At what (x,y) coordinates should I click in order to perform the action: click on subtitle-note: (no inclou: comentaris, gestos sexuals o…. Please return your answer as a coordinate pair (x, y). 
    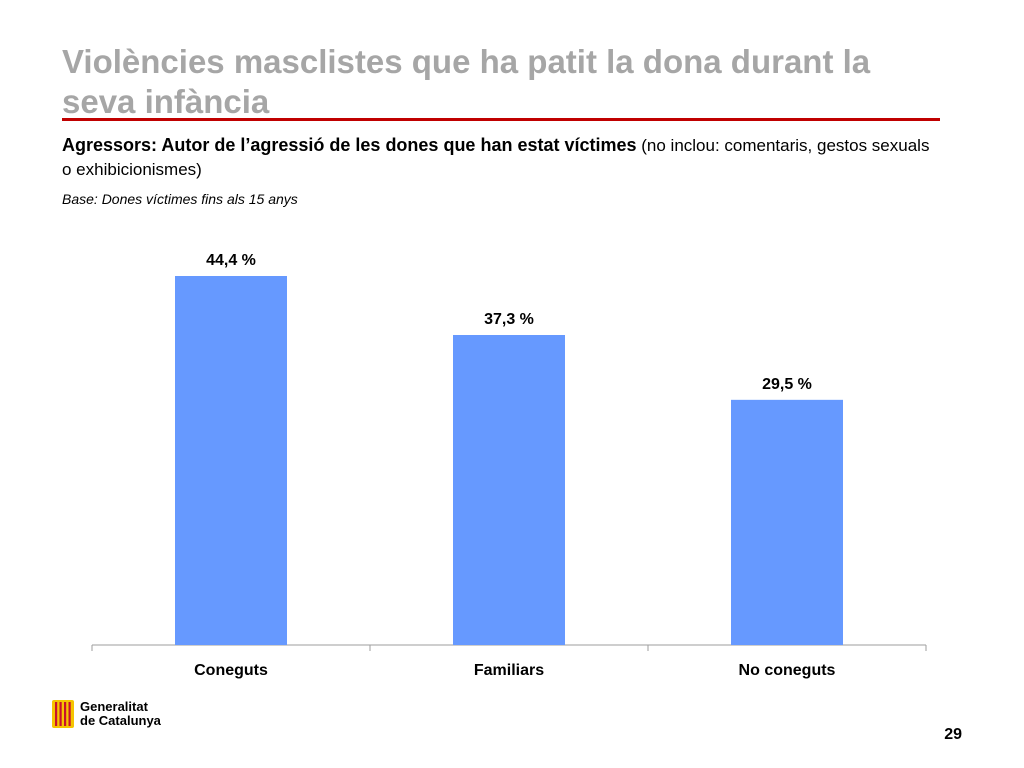
    Looking at the image, I should click on (496, 157).